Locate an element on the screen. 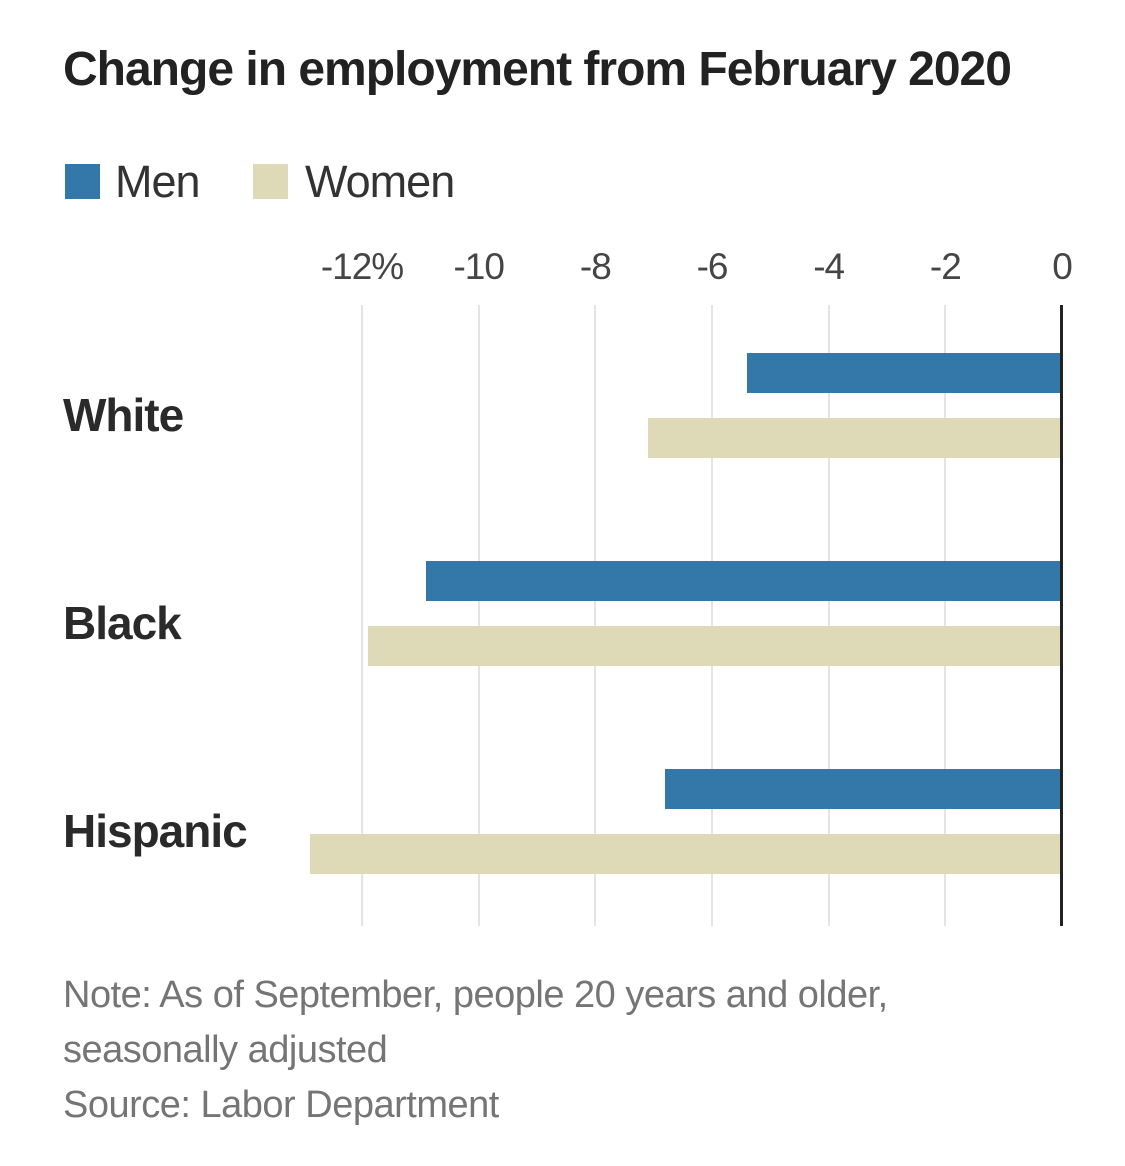 The width and height of the screenshot is (1125, 1166). bar-black-women is located at coordinates (714, 646).